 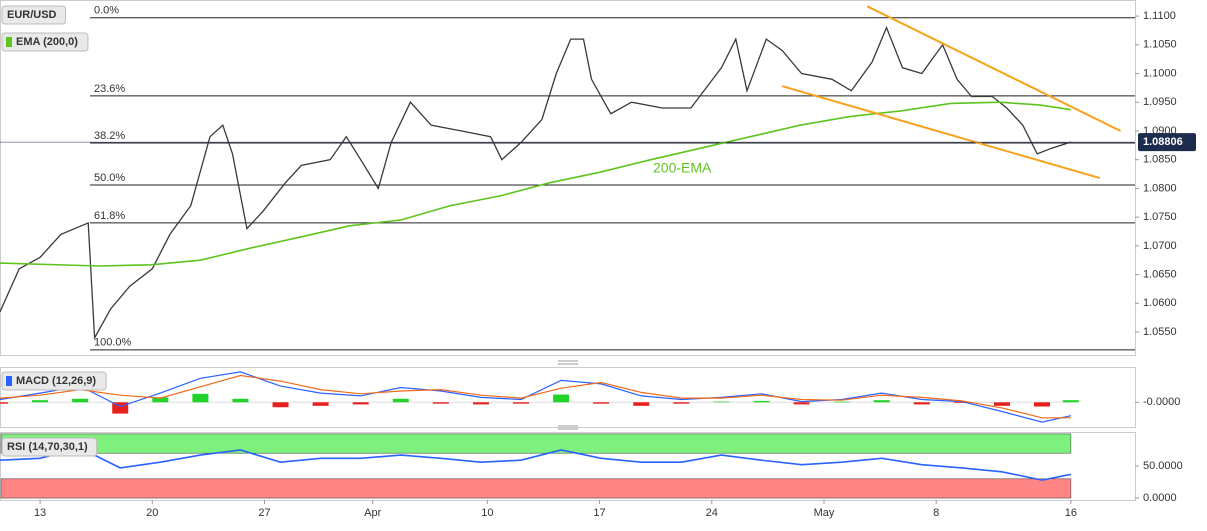 I want to click on y-tick-label: 1.0950, so click(x=1160, y=102).